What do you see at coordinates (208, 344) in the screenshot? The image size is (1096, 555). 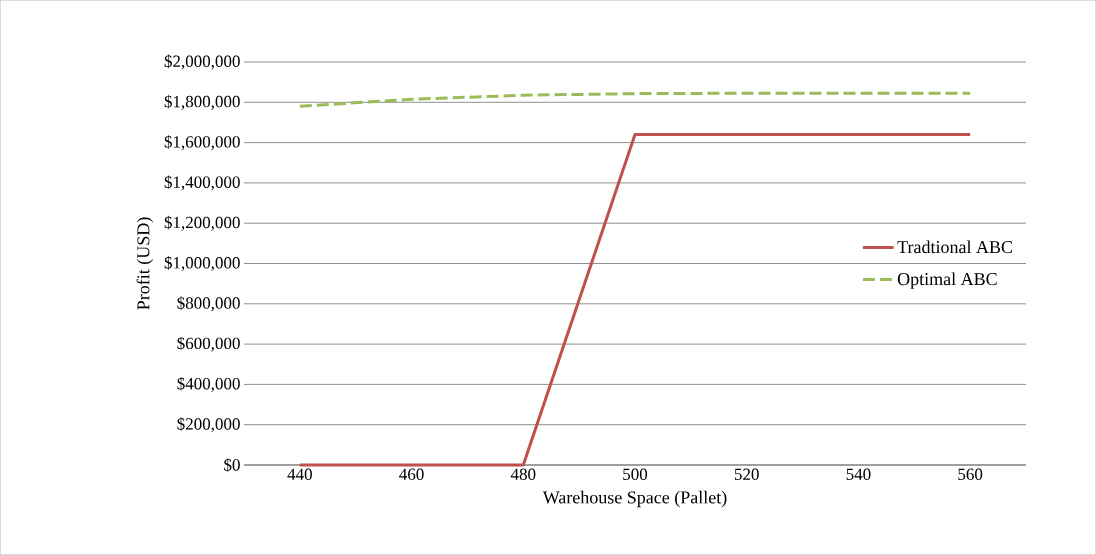 I see `y-tick-label: $600,000` at bounding box center [208, 344].